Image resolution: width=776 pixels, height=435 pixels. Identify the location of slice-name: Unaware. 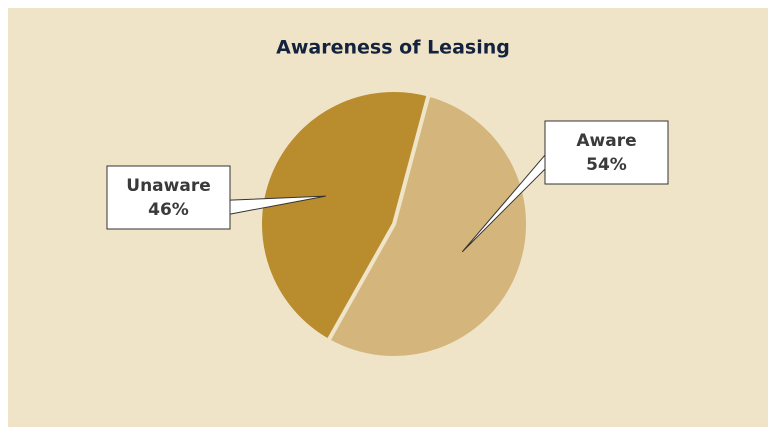
(168, 186).